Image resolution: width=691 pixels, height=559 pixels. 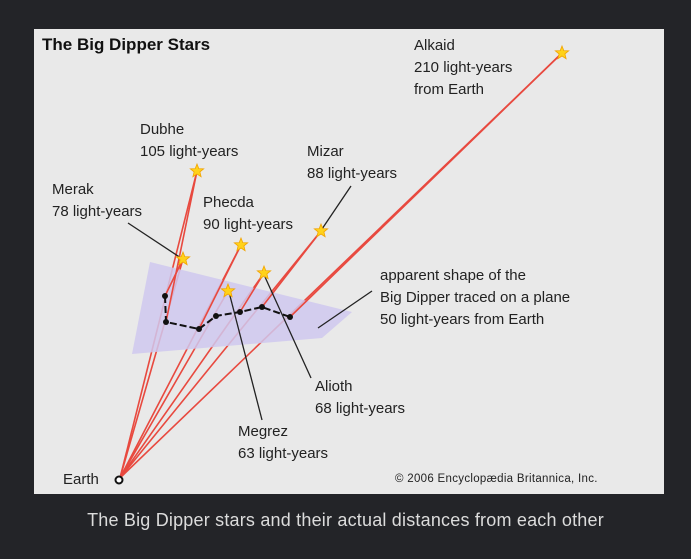 What do you see at coordinates (264, 272) in the screenshot?
I see `star-icon-alioth` at bounding box center [264, 272].